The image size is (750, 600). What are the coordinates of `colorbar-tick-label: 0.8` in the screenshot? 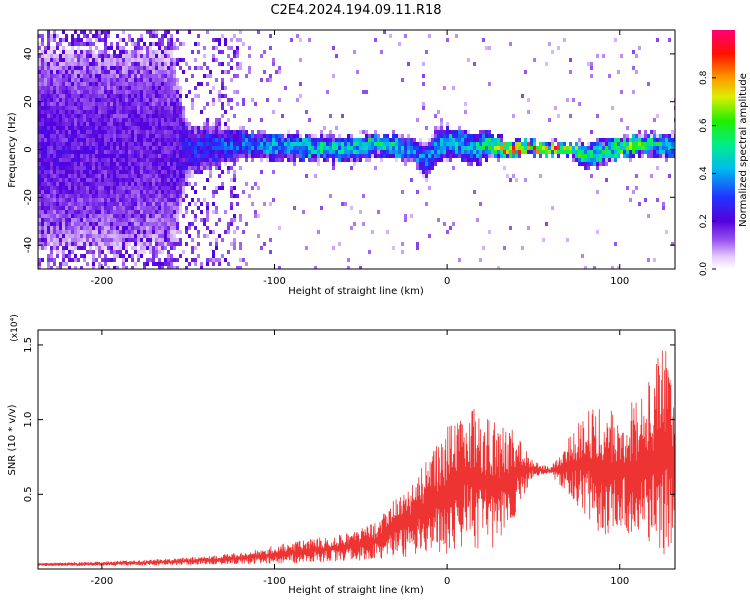 It's located at (704, 77).